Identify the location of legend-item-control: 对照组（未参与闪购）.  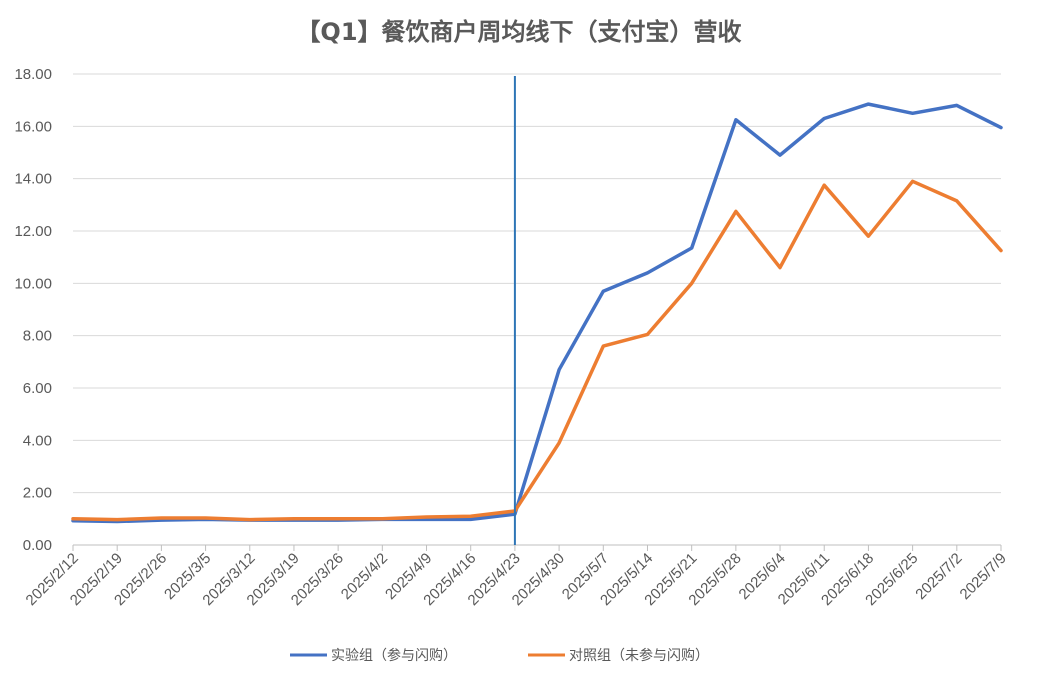
(618, 655).